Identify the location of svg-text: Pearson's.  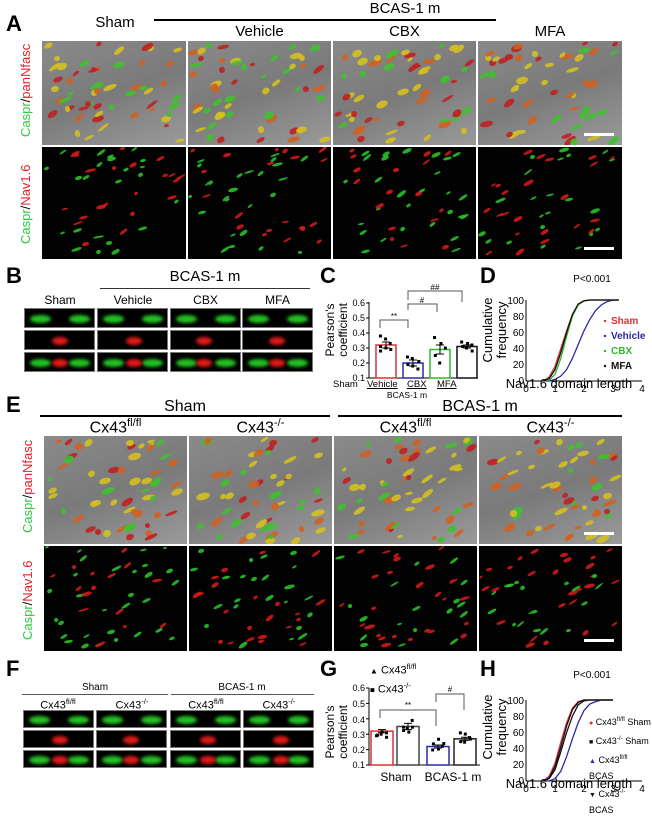
(330, 330).